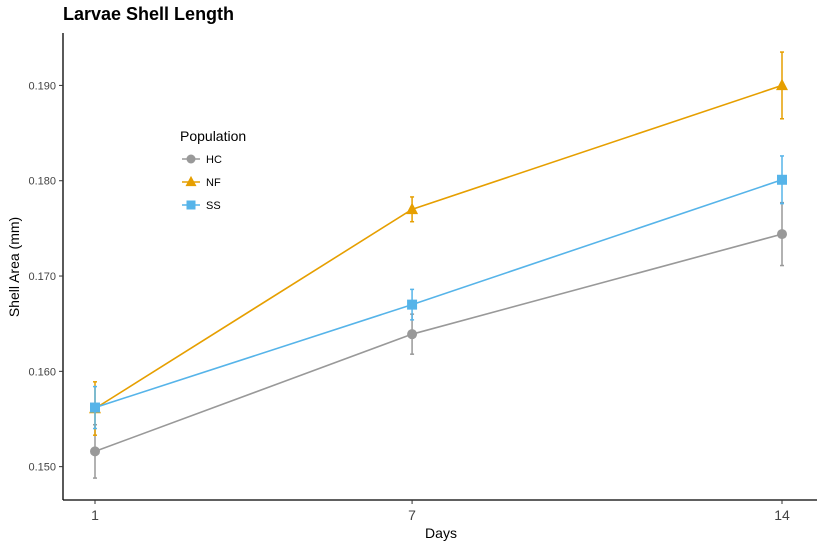 This screenshot has width=825, height=549. What do you see at coordinates (213, 170) in the screenshot?
I see `legend: Population HC NF SS` at bounding box center [213, 170].